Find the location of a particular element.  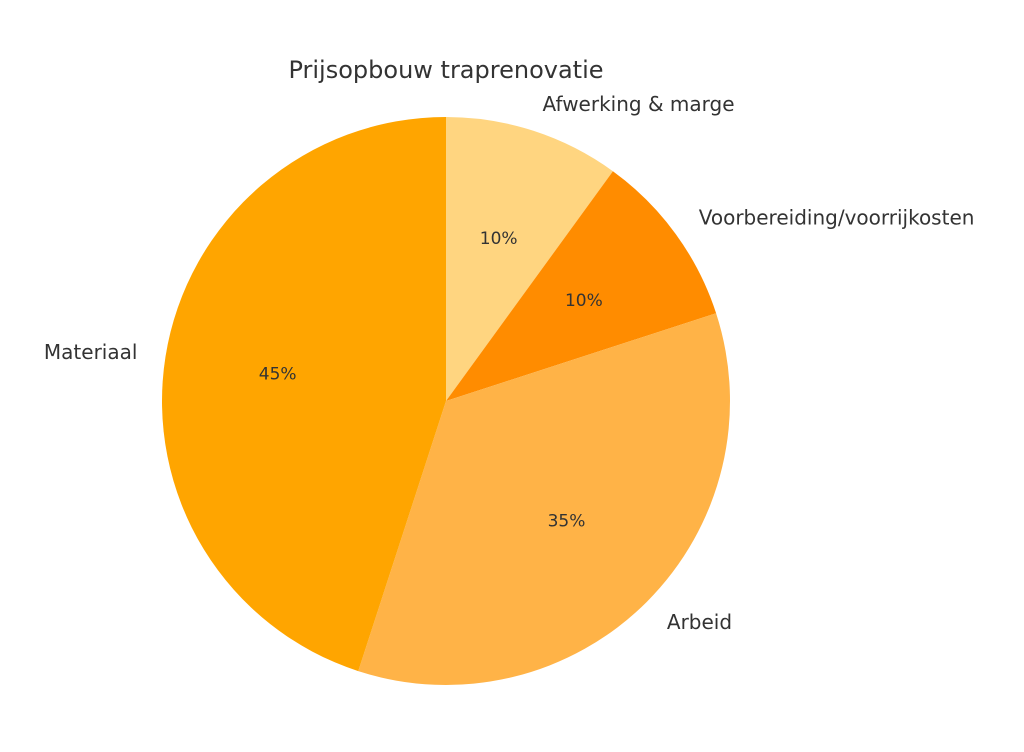

pct-label-voorbereiding-voorrijkosten: 10% is located at coordinates (584, 301).